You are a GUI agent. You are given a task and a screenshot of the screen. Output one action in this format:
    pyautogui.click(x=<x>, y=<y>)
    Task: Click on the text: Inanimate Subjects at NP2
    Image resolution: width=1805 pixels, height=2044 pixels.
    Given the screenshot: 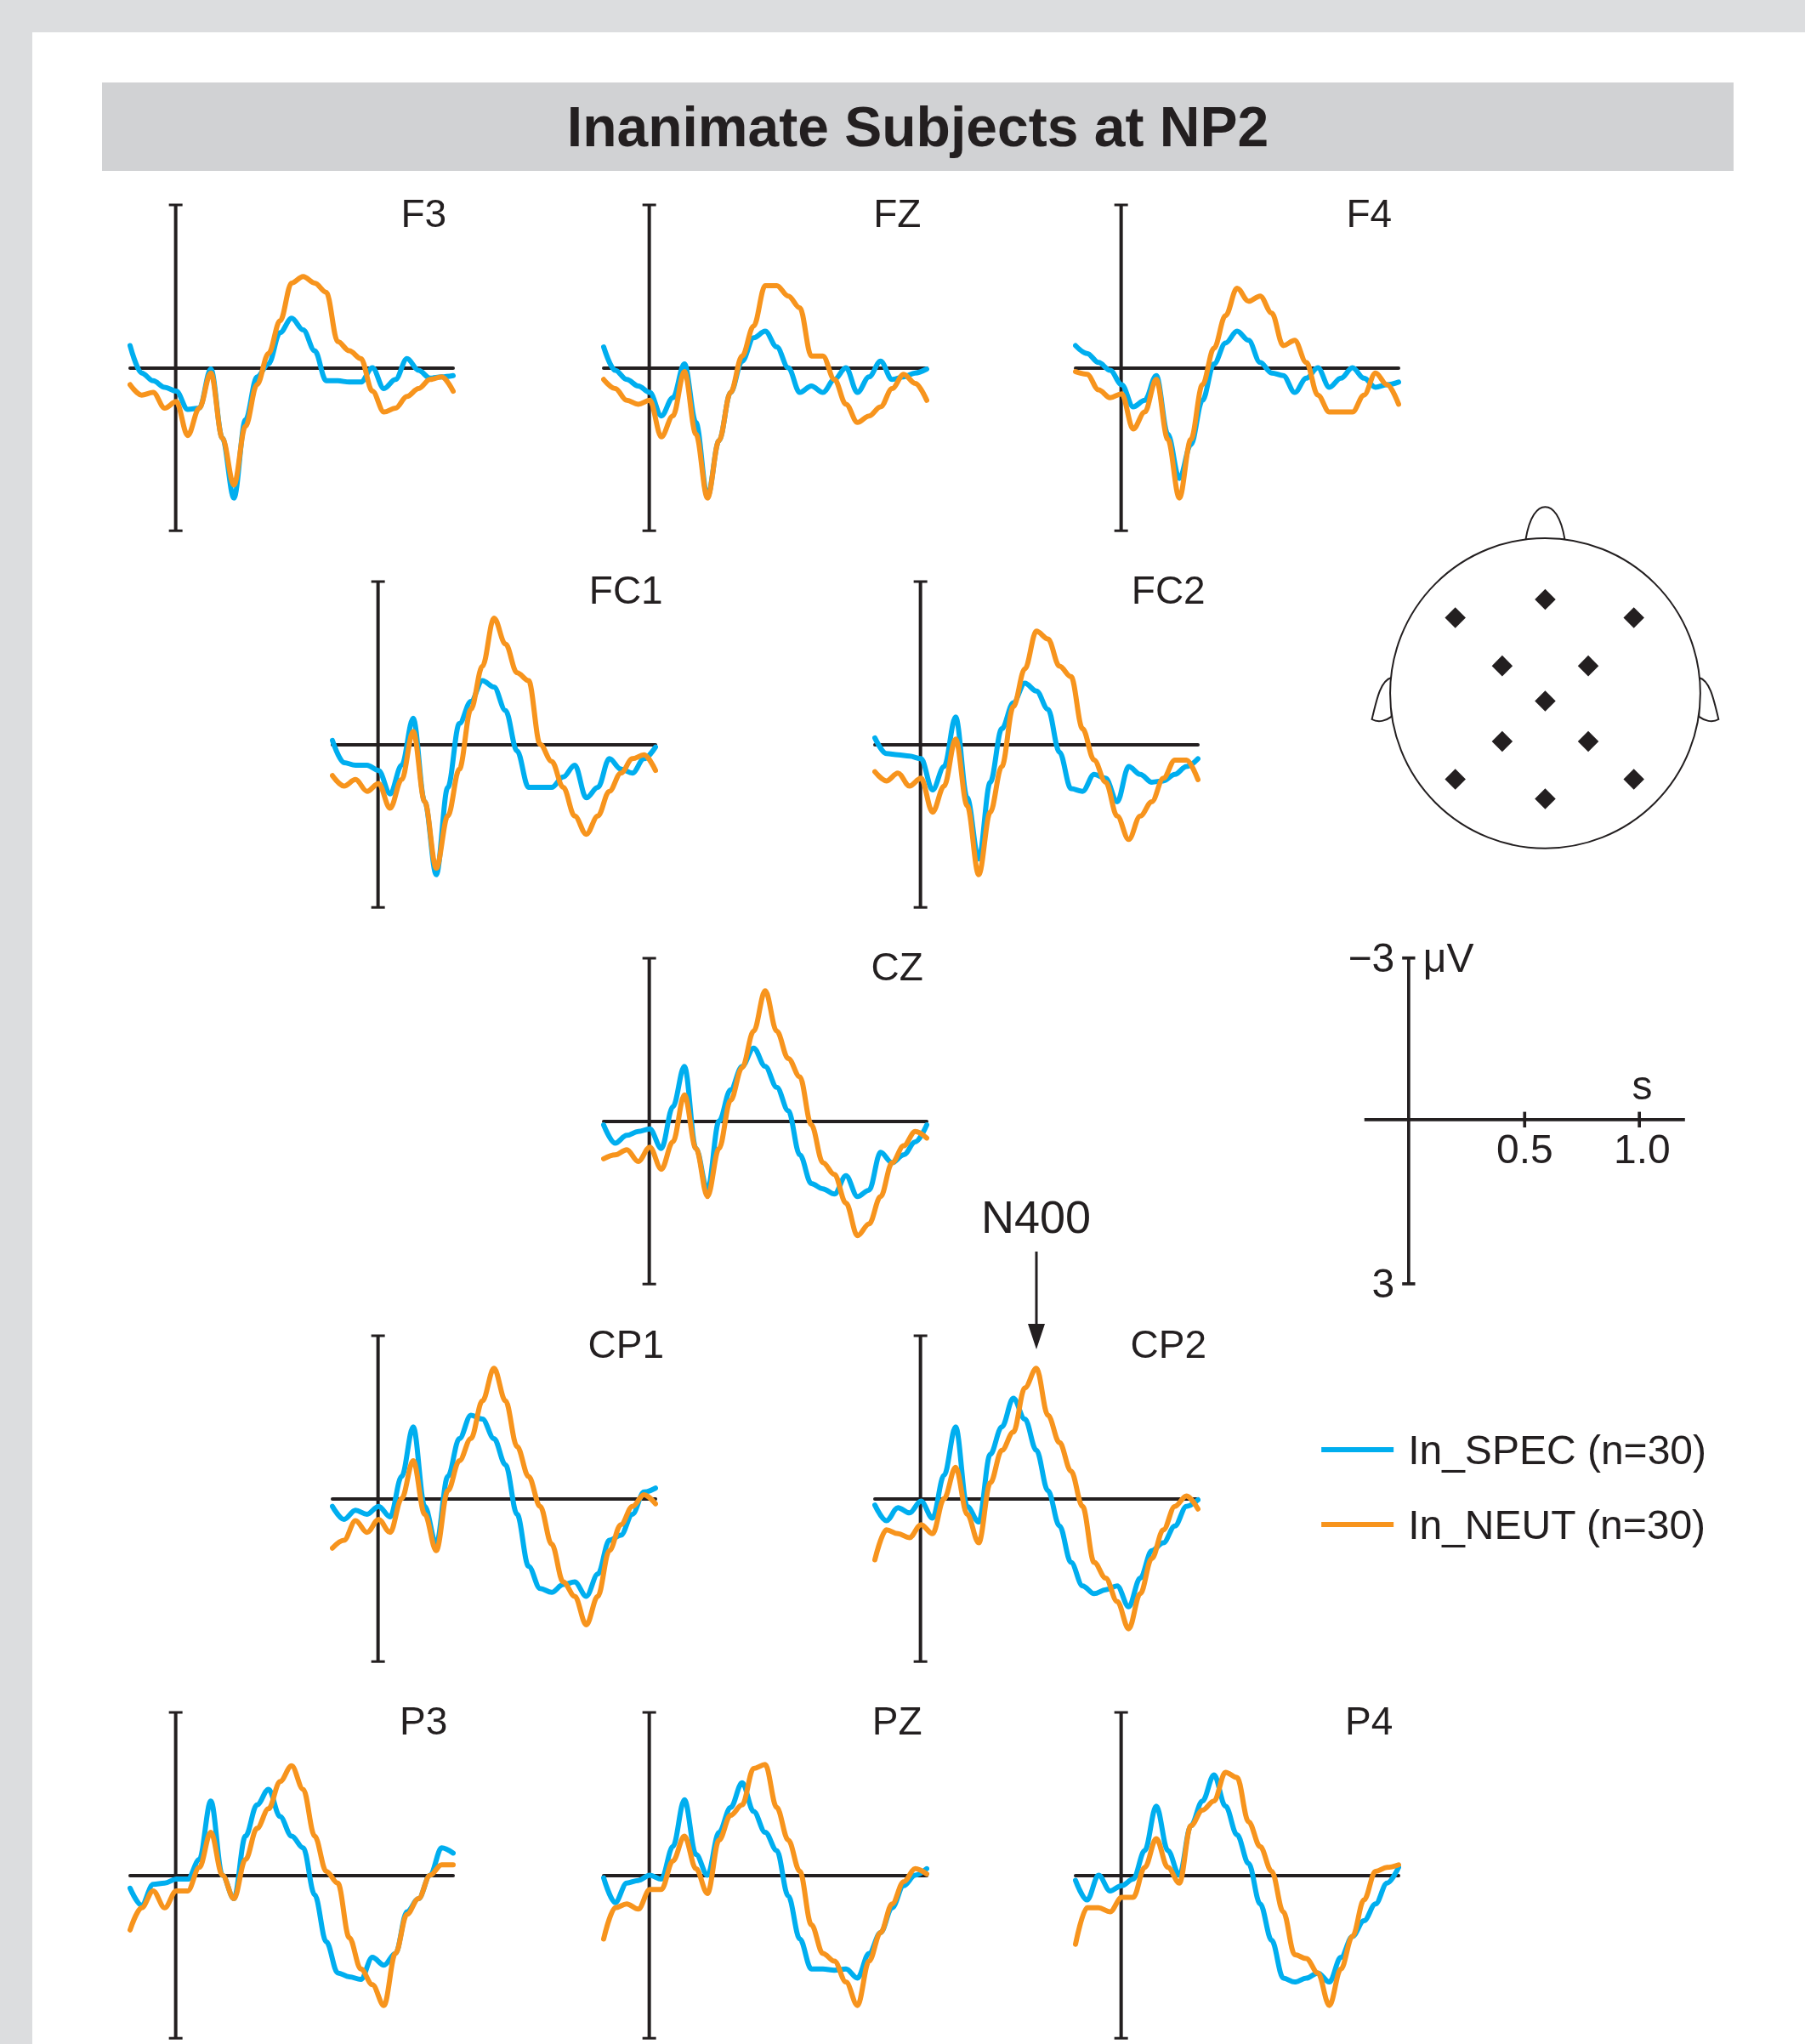 What is the action you would take?
    pyautogui.click(x=918, y=127)
    